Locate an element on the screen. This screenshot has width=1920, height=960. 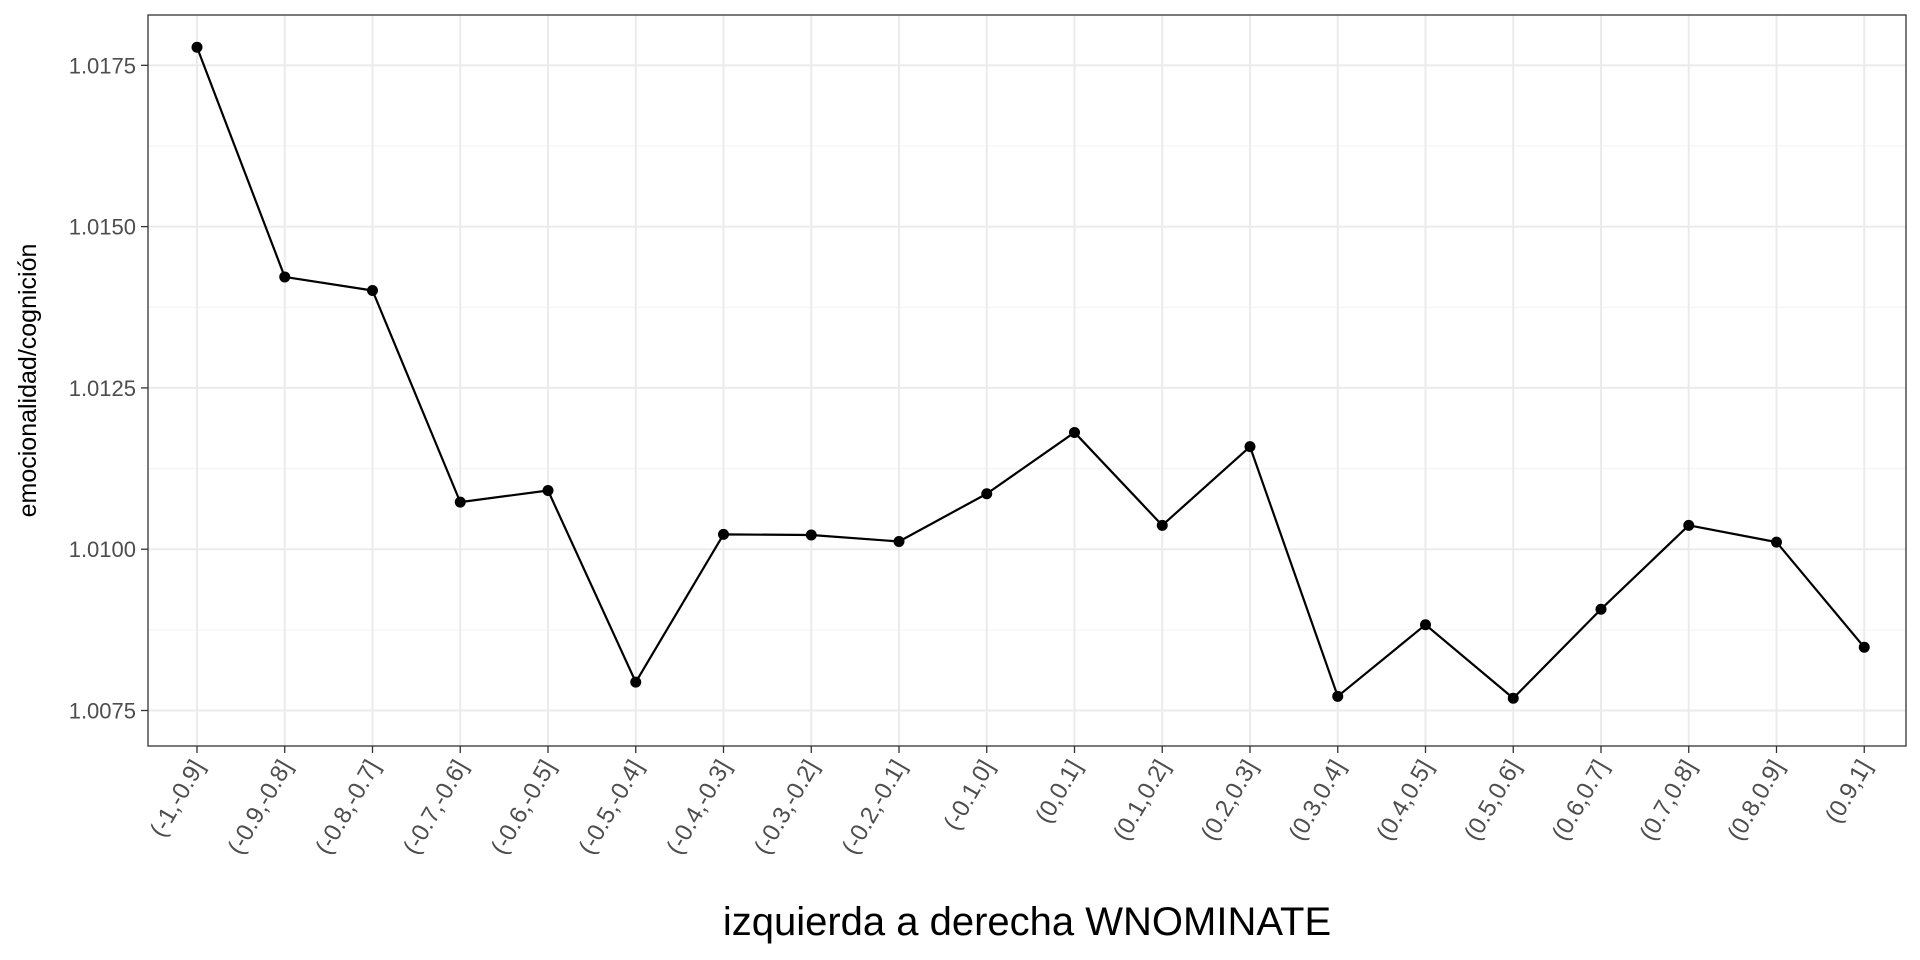
x-tick-label: (-0.2,-0.1] is located at coordinates (874, 808).